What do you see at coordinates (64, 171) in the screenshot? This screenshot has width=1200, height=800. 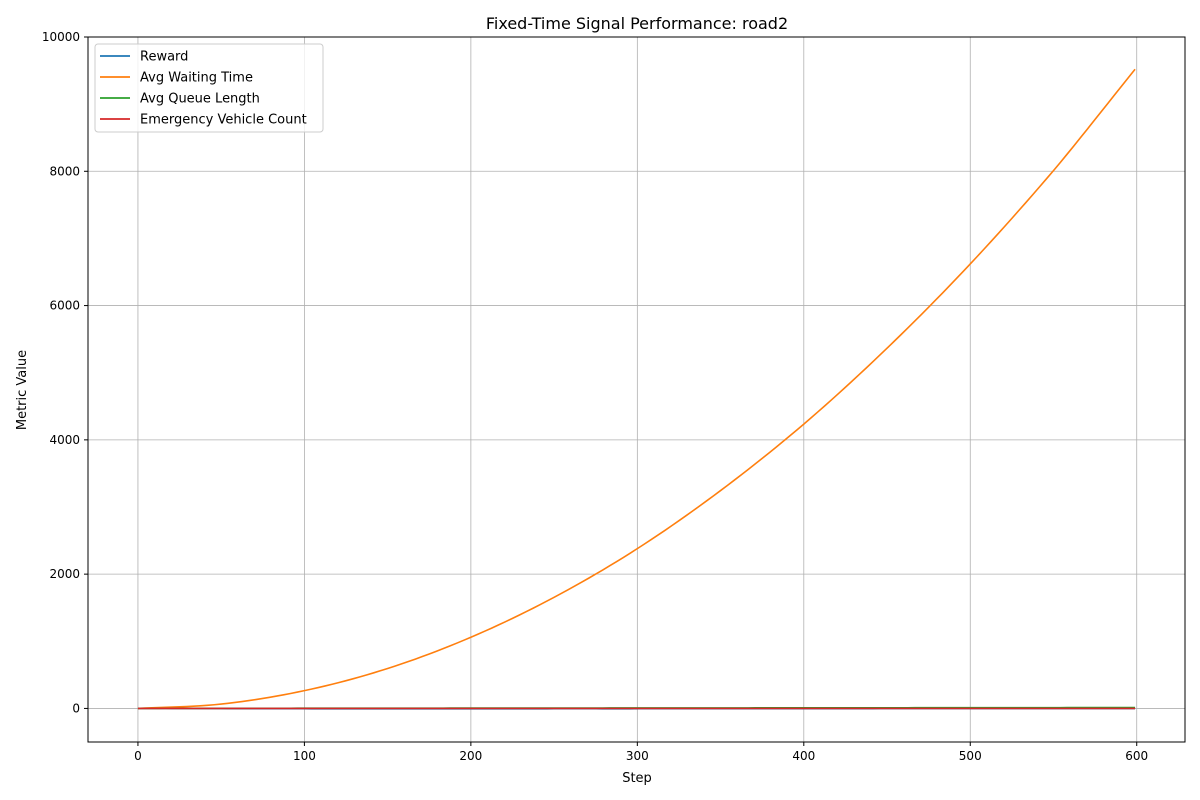 I see `y-tick-label: 8000` at bounding box center [64, 171].